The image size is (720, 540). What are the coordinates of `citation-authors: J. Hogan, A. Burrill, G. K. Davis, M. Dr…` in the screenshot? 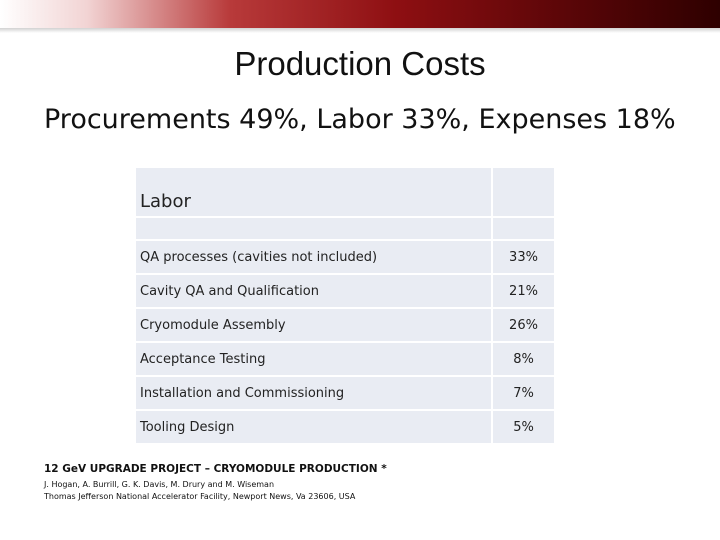 It's located at (159, 484).